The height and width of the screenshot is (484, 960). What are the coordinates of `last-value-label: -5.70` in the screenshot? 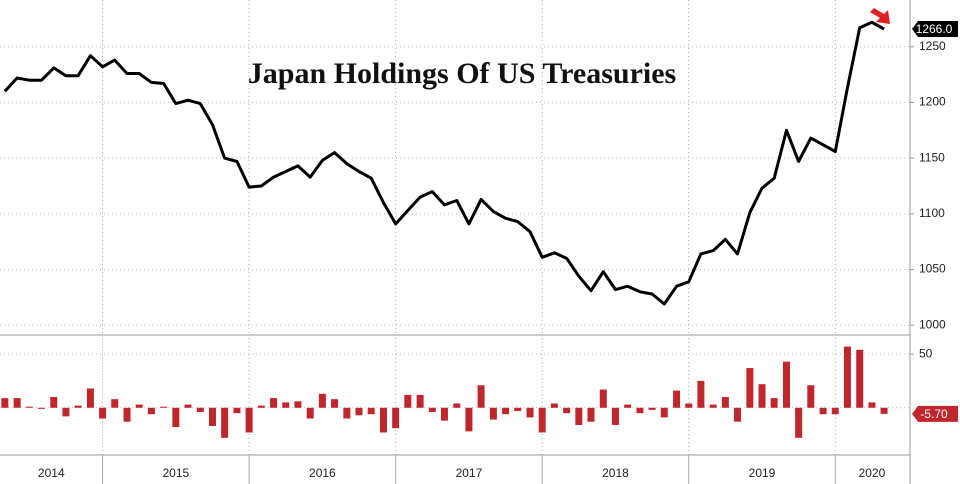 It's located at (934, 414).